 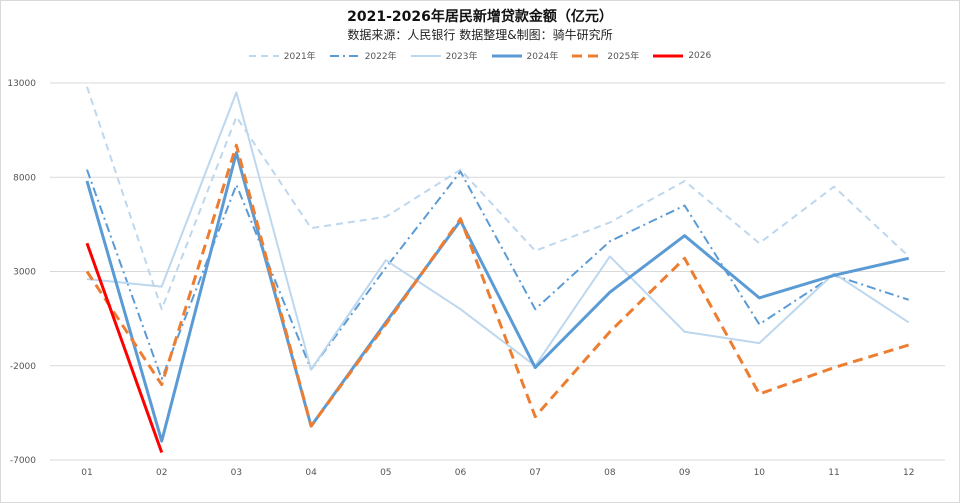 I want to click on legend-label: 2026, so click(x=700, y=55).